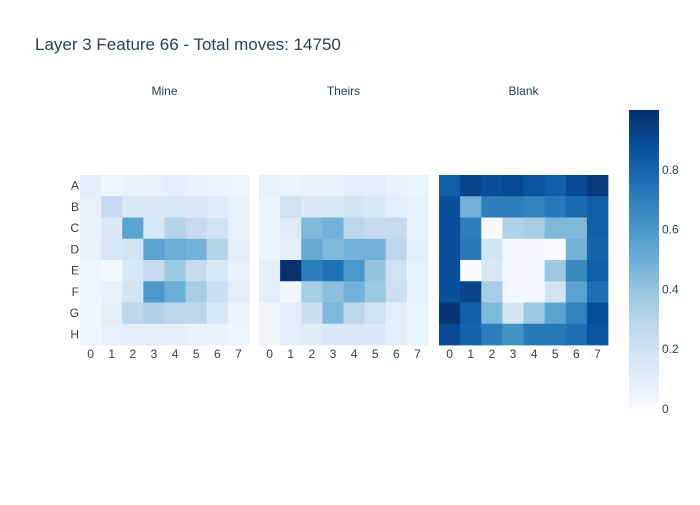 The image size is (700, 505). Describe the element at coordinates (513, 354) in the screenshot. I see `x-tick-label: 3` at that location.